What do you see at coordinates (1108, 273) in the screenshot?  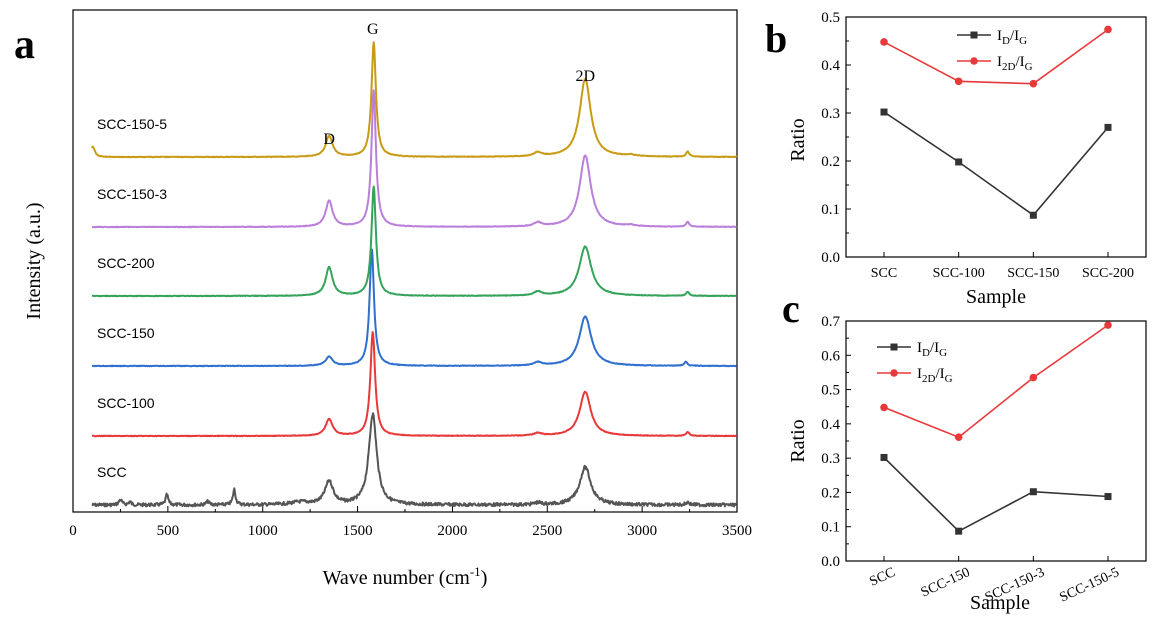 I see `category-label-b: SCC-200` at bounding box center [1108, 273].